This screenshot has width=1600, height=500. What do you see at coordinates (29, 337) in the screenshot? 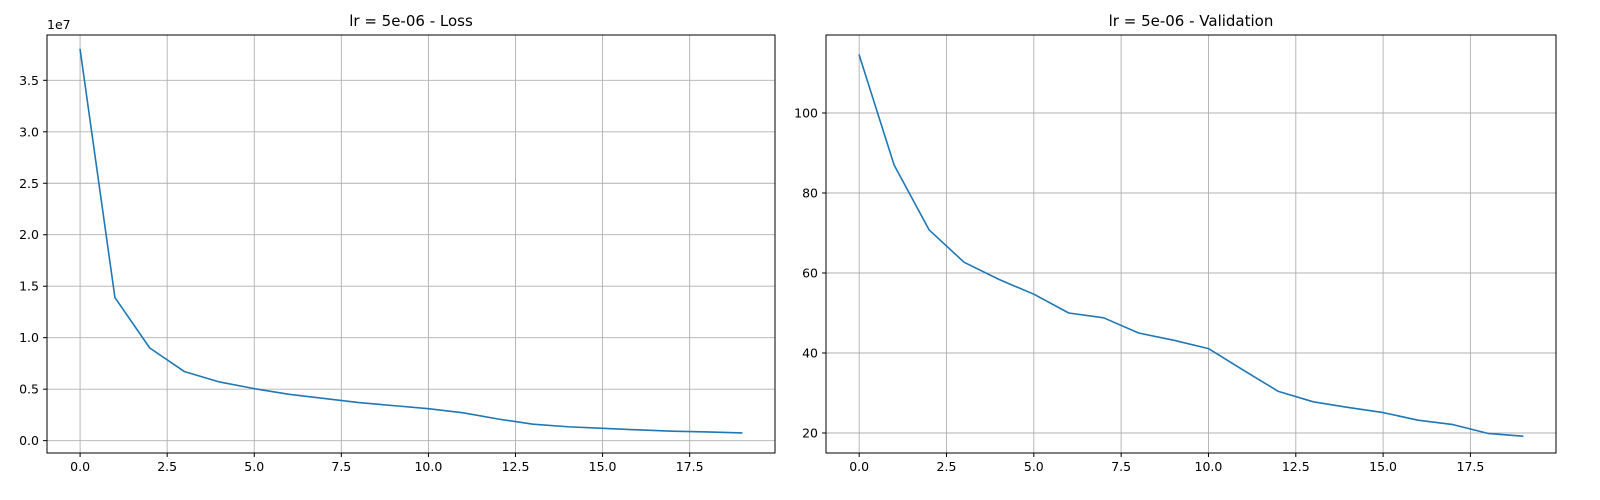
I see `loss-y-tick-label: 1.0` at bounding box center [29, 337].